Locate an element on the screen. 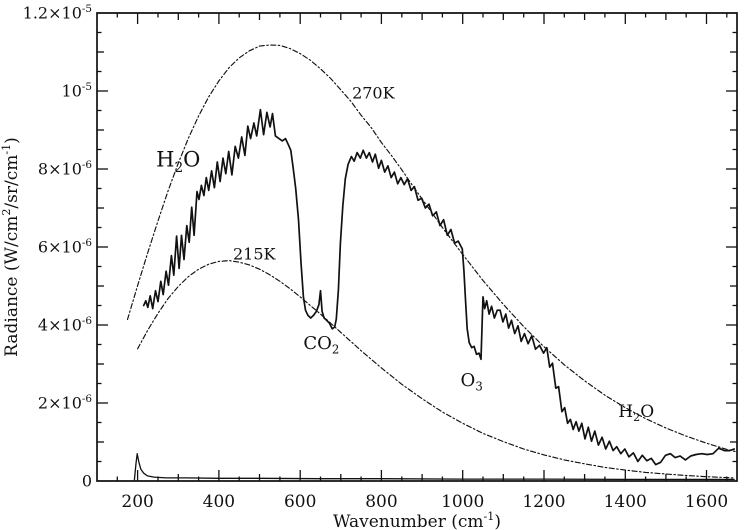  y-tick-label-2: 2×10⁻⁶ is located at coordinates (65, 403).